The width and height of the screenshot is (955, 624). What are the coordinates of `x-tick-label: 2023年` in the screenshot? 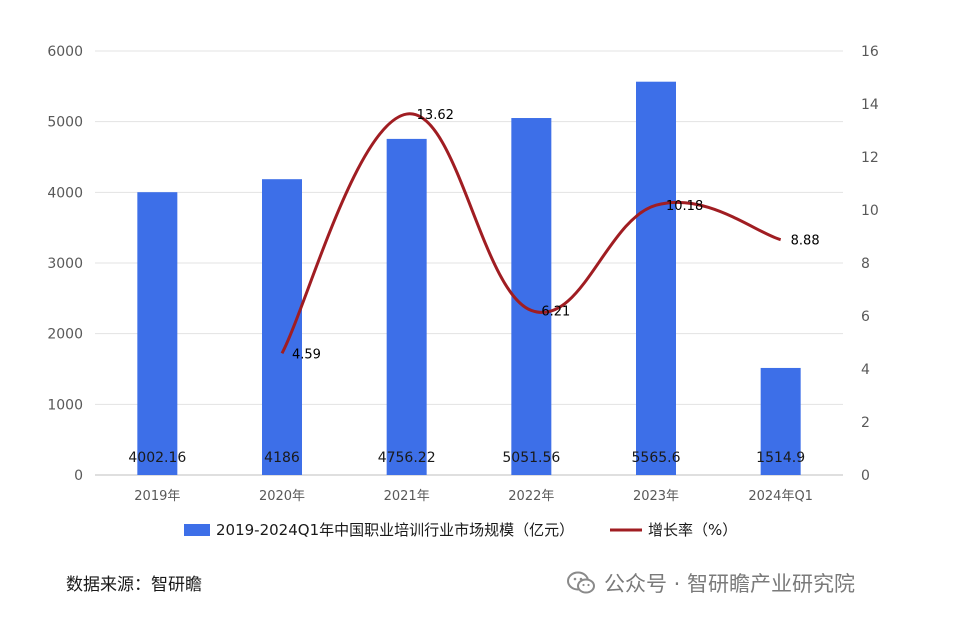 It's located at (656, 496).